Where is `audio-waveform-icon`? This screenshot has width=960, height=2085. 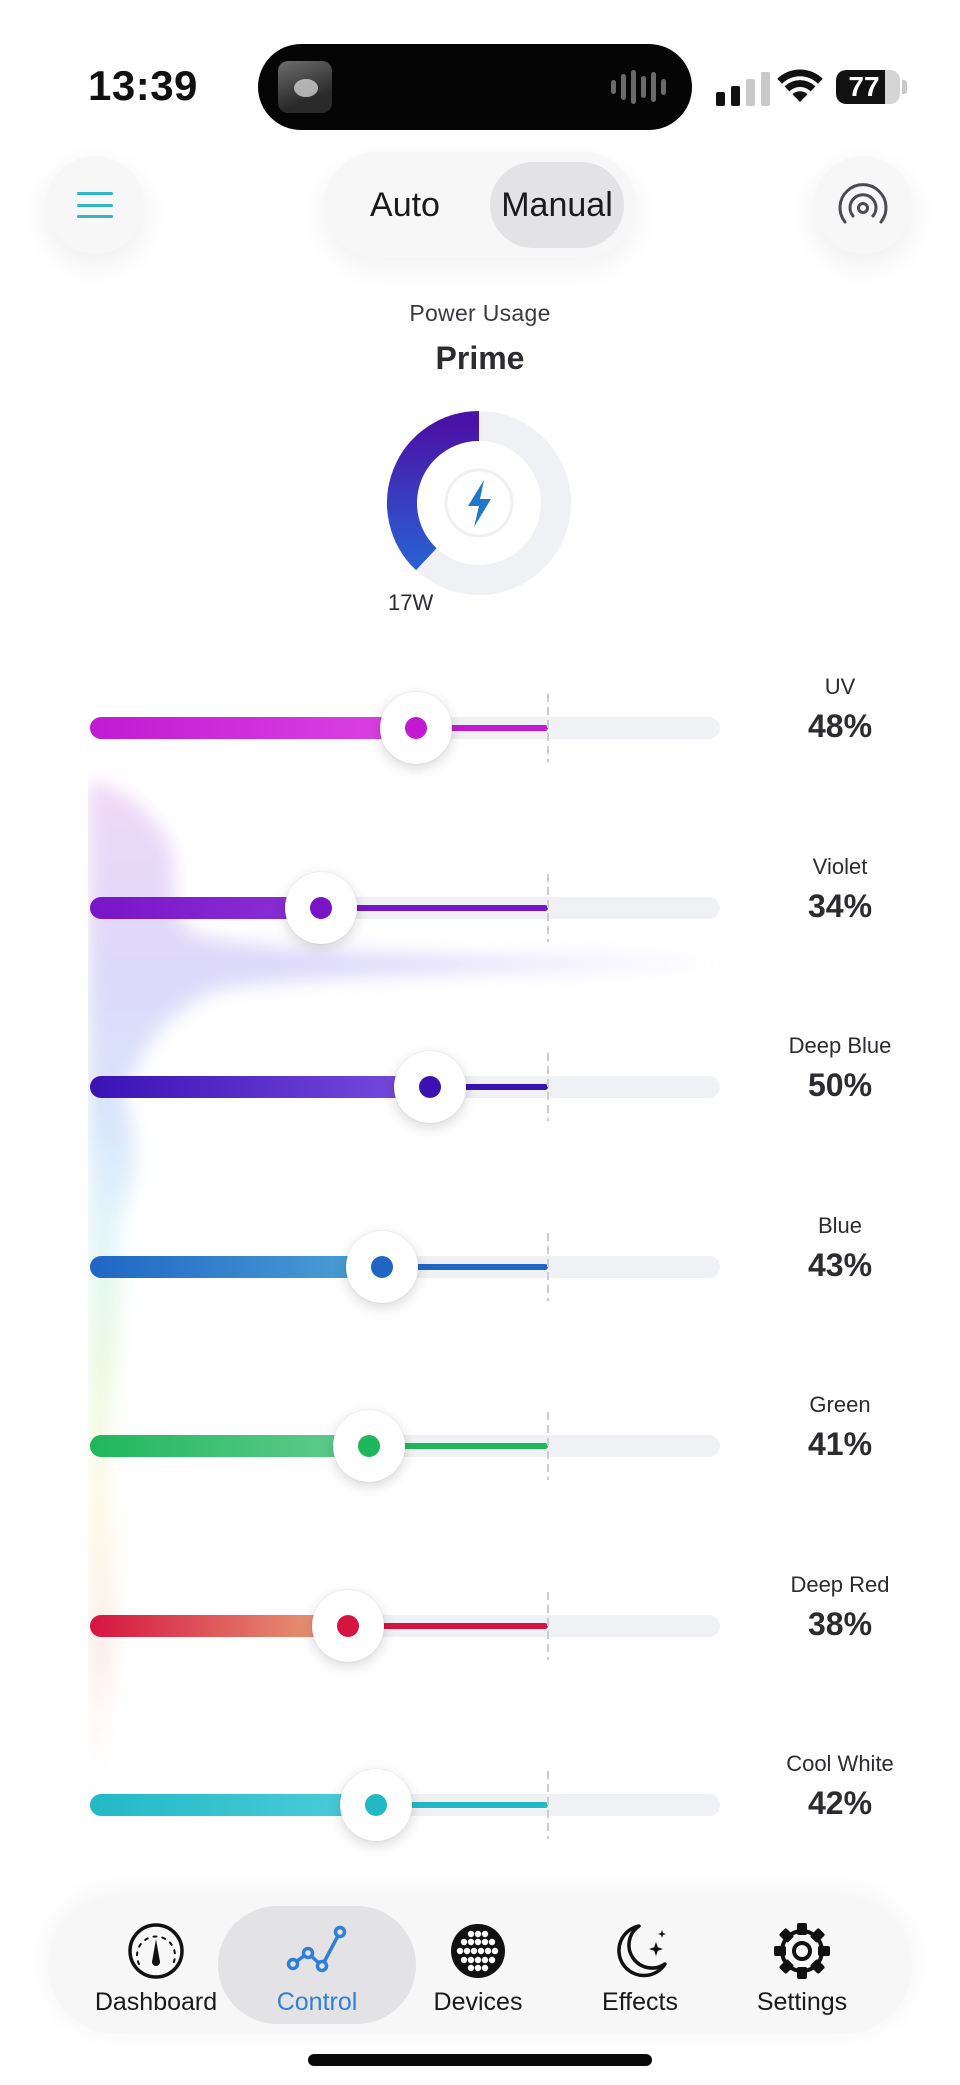 audio-waveform-icon is located at coordinates (638, 87).